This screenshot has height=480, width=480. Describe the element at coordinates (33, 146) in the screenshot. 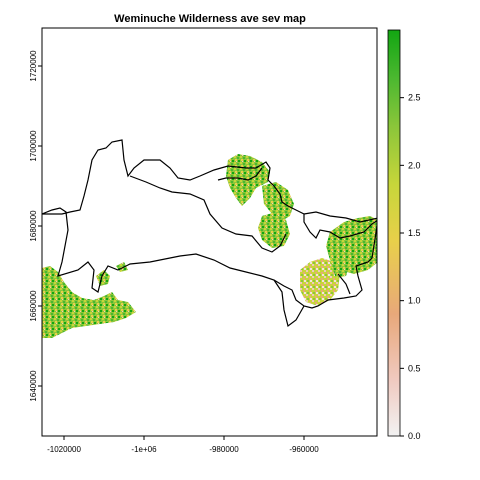

I see `y-tick-label: 1700000` at that location.